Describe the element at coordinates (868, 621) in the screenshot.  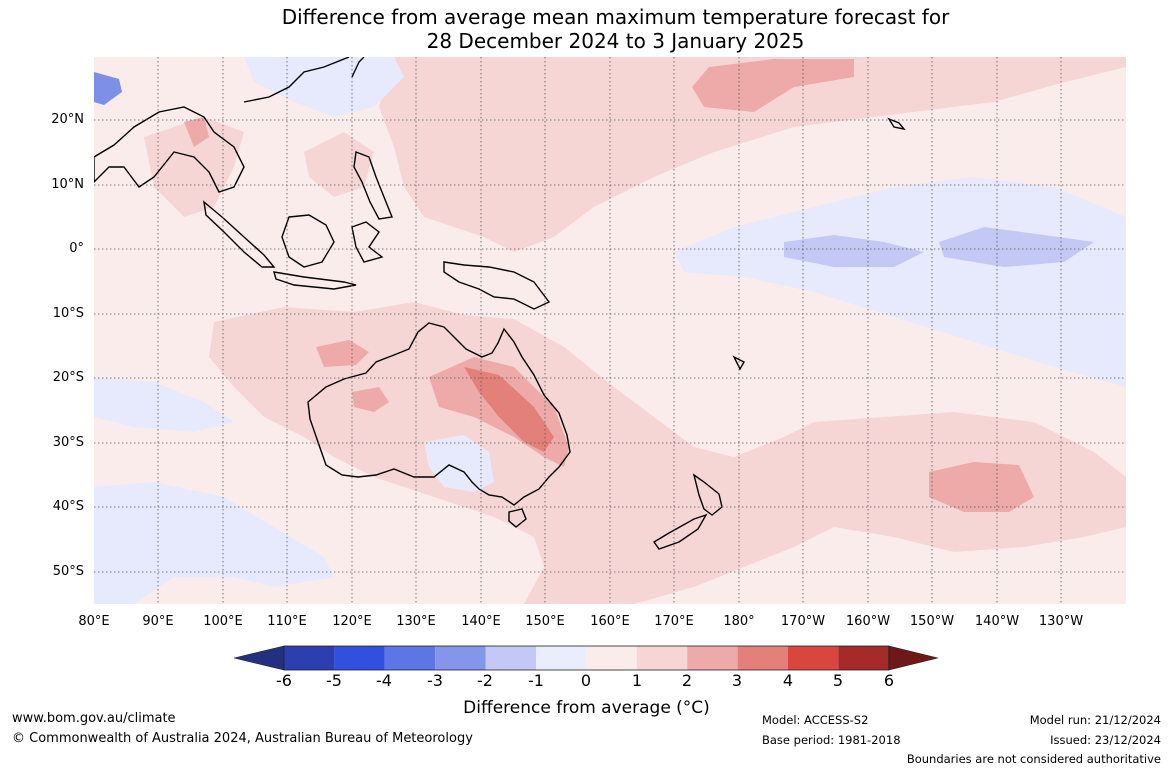
I see `lon-label-160w: 160°W` at that location.